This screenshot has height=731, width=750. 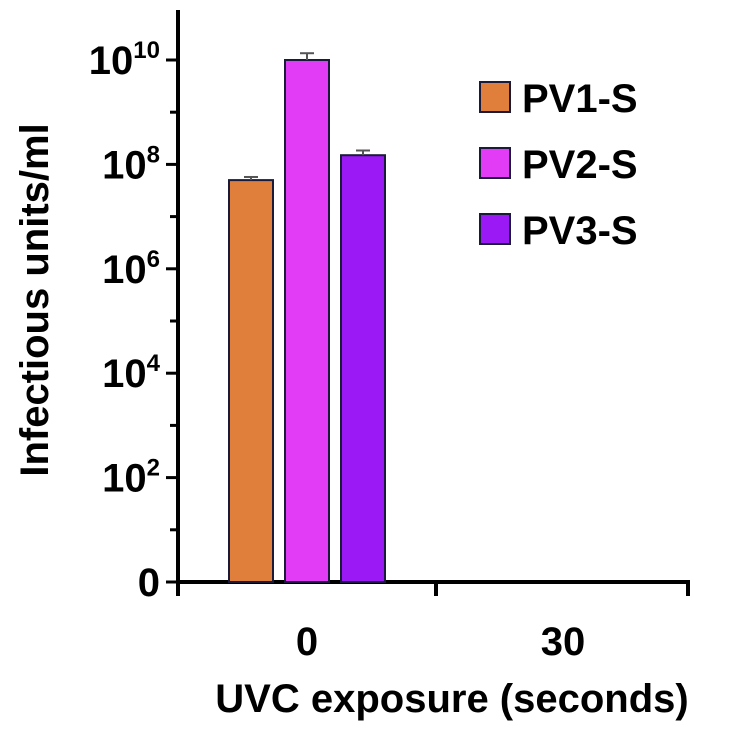 I want to click on y-tick-label: 10⁴, so click(x=131, y=373).